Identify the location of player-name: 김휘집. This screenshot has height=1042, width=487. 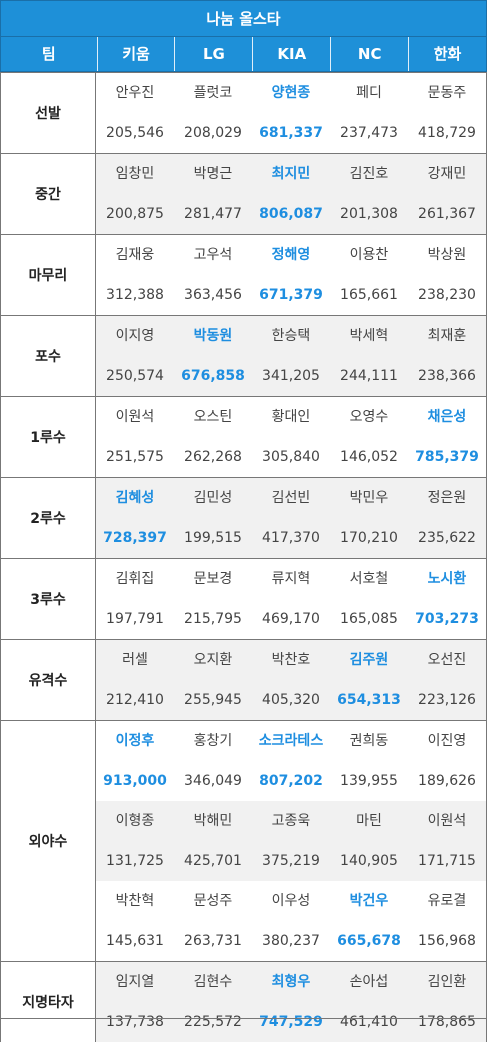
(135, 579).